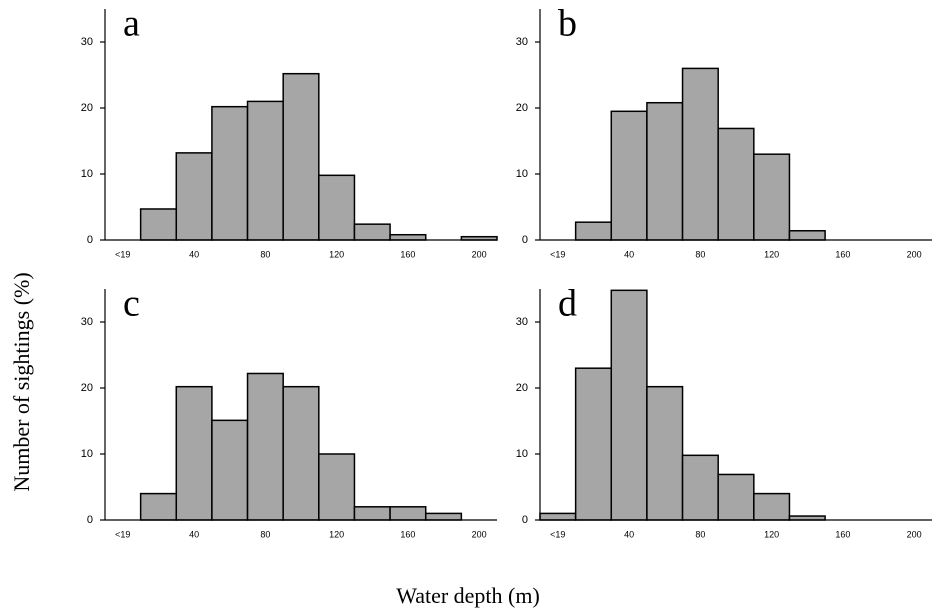 This screenshot has width=936, height=613. What do you see at coordinates (131, 304) in the screenshot?
I see `panel-label: c` at bounding box center [131, 304].